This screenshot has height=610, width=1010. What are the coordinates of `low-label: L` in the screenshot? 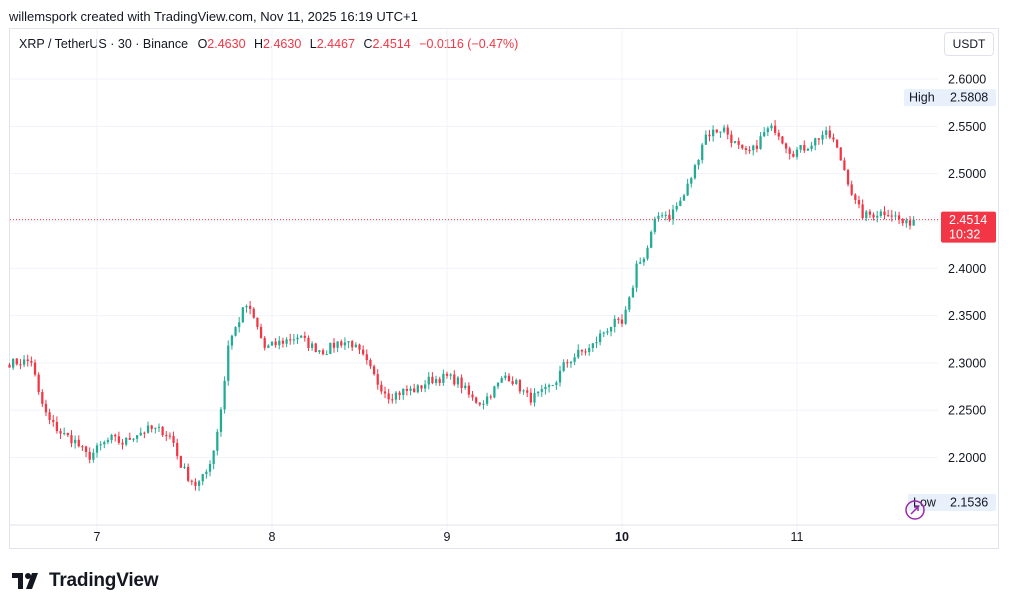 It's located at (313, 44).